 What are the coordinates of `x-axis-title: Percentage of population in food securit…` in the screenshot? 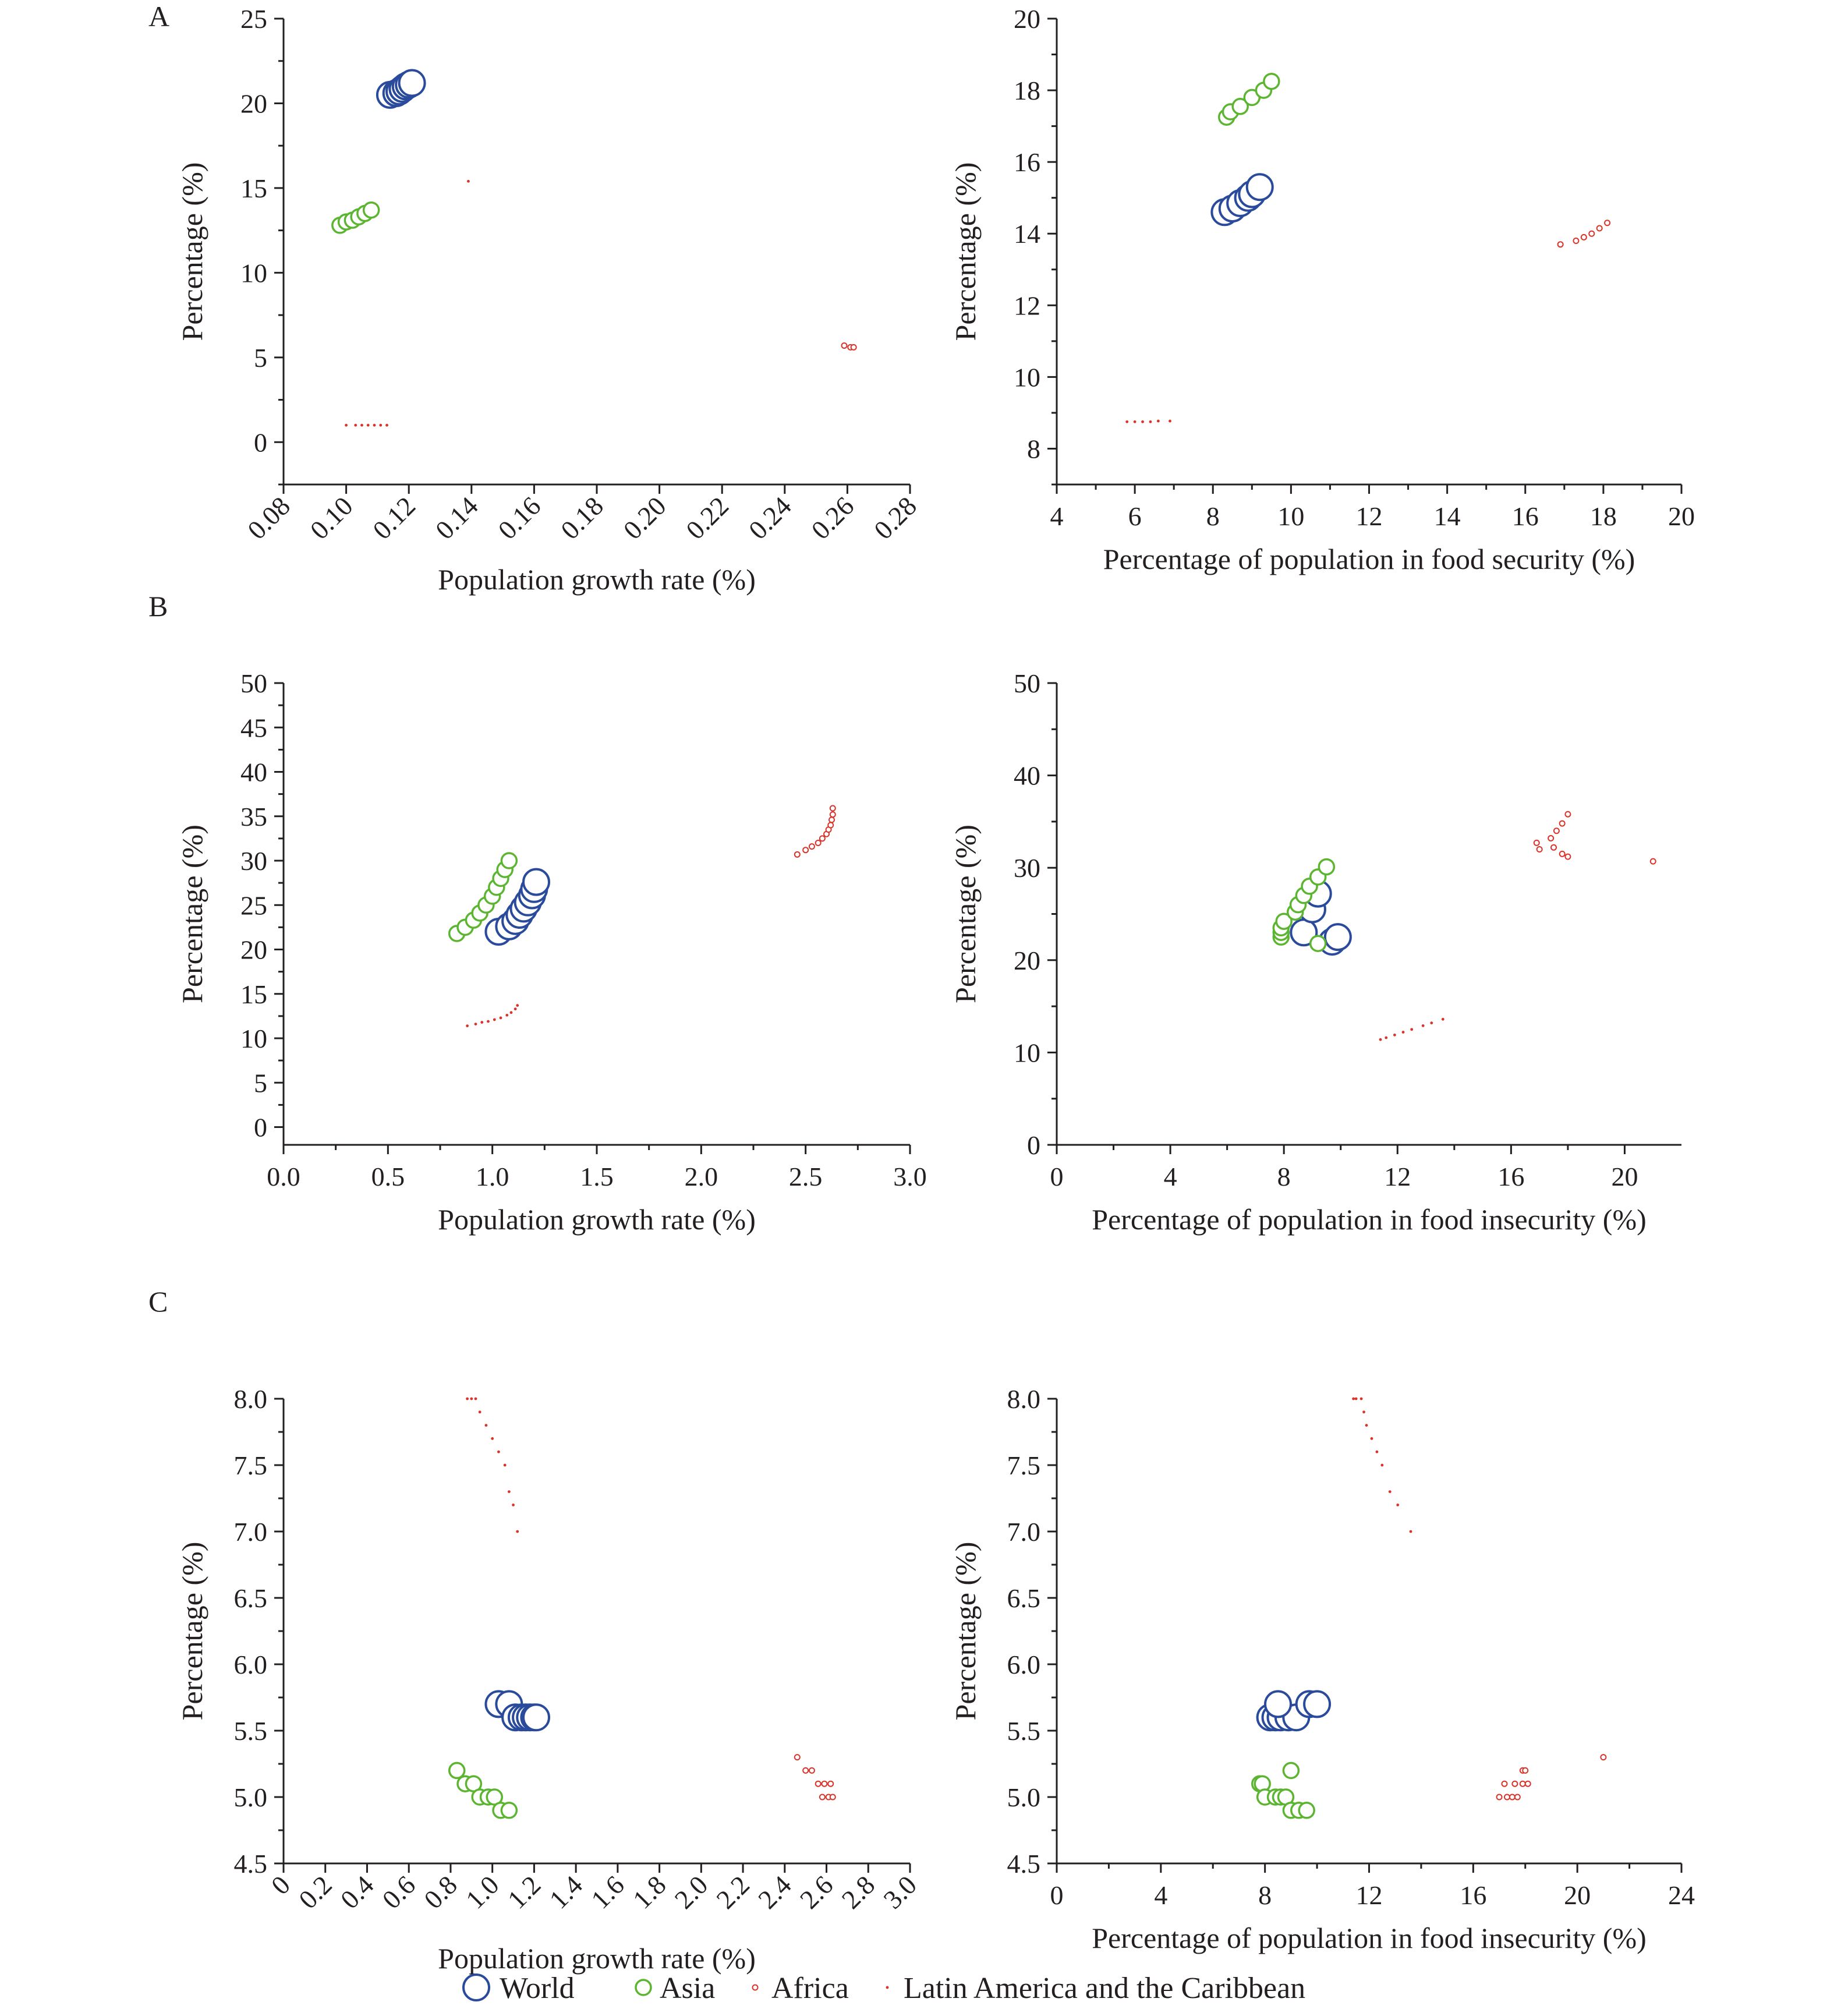 It's located at (1369, 559).